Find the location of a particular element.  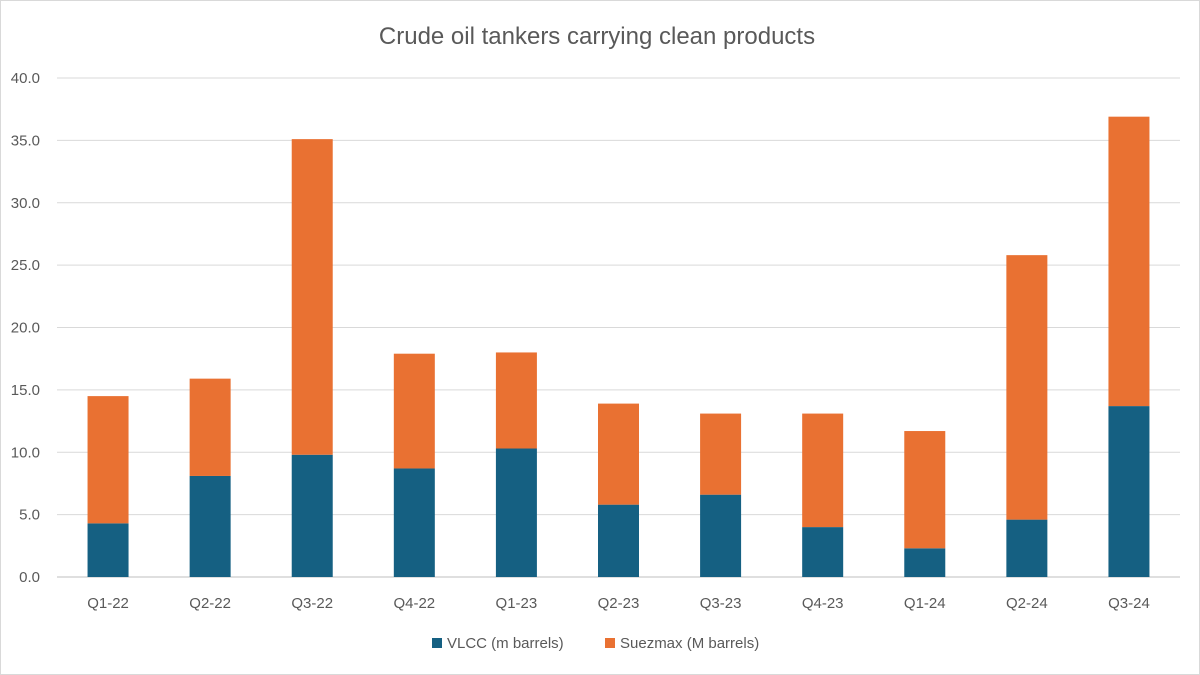

y-tick-label: 5.0 is located at coordinates (29, 515).